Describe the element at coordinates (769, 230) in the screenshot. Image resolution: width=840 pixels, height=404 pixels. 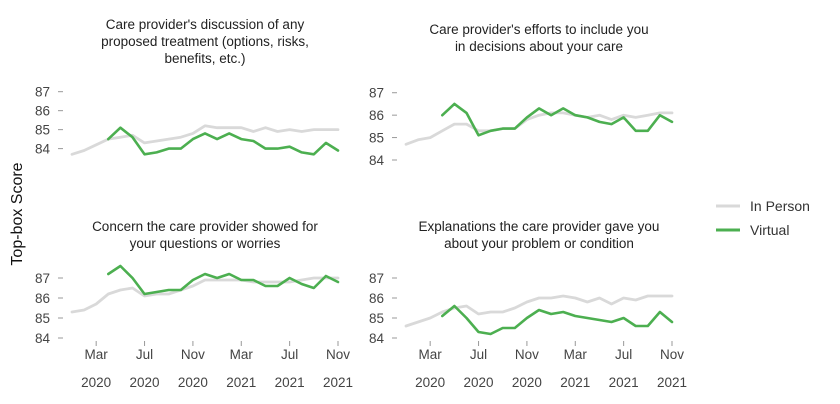
I see `legend-label: Virtual` at that location.